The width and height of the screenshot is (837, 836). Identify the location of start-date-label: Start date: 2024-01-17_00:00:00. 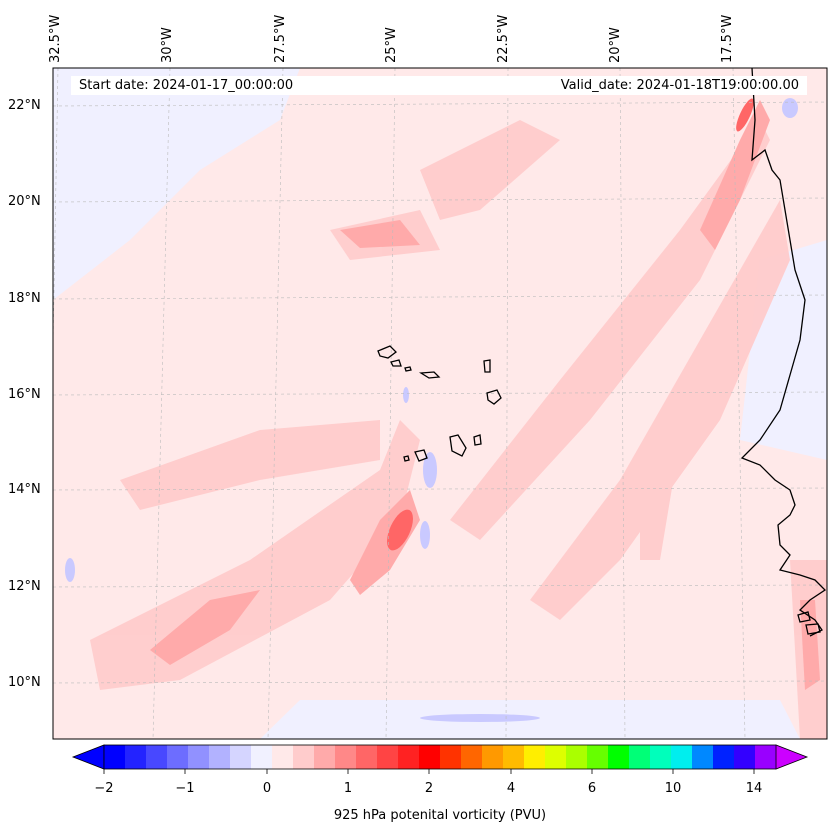
(220, 85).